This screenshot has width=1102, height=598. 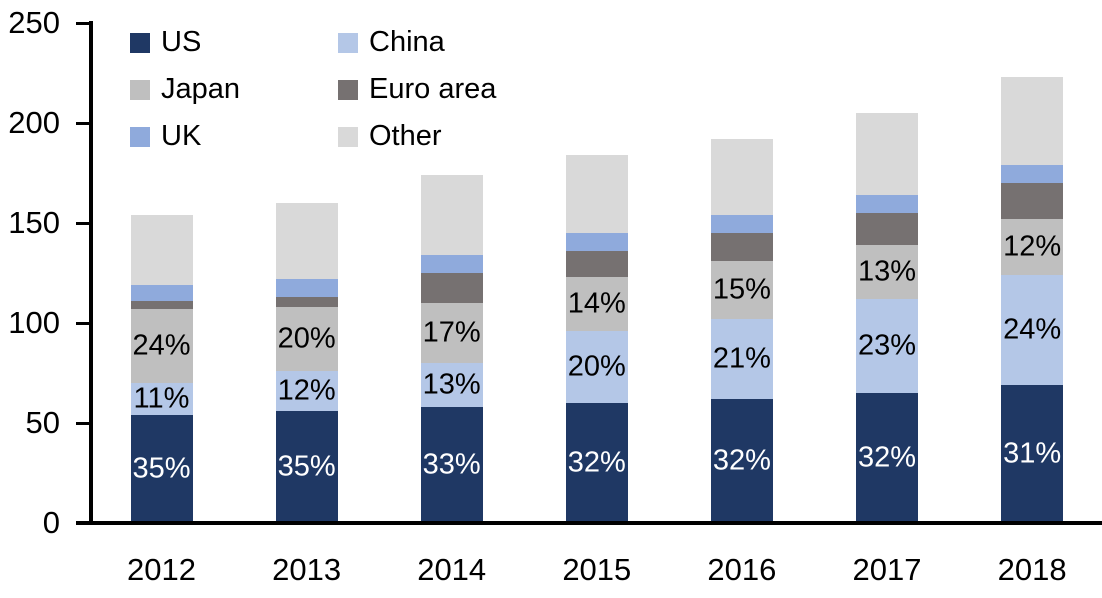 I want to click on bar-value-label-japan: 15%, so click(x=741, y=289).